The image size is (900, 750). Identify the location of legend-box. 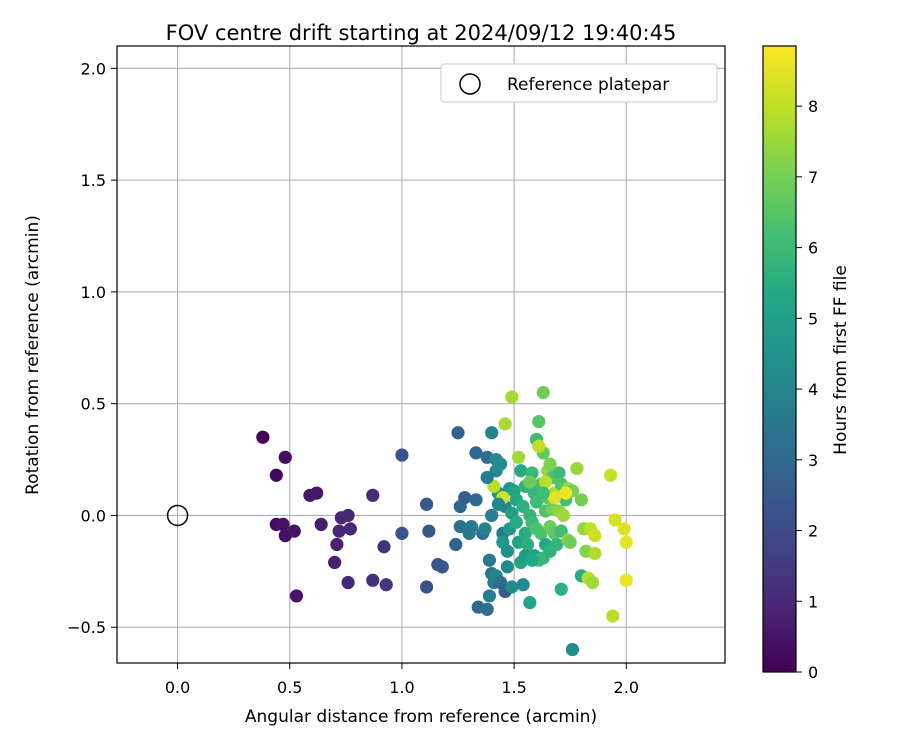
(579, 83).